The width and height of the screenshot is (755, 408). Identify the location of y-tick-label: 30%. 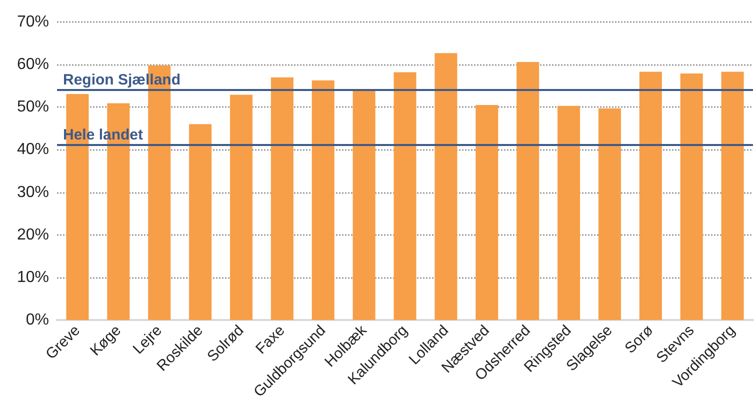
(32, 192).